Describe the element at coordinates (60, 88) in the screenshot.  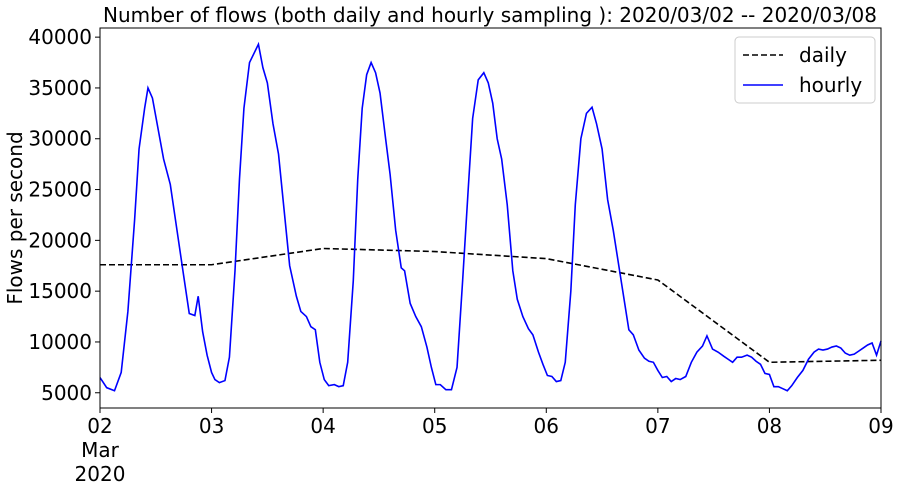
I see `y-tick-label: 35000` at that location.